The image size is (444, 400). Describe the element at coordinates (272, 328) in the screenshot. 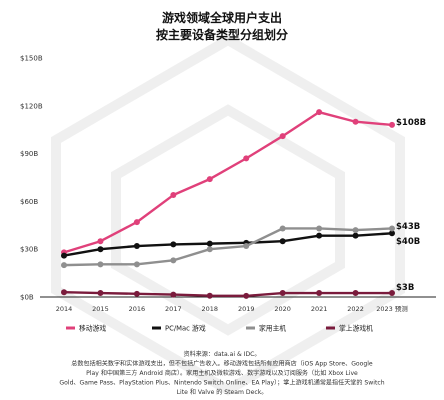

I see `legend-label: 家用主机` at that location.